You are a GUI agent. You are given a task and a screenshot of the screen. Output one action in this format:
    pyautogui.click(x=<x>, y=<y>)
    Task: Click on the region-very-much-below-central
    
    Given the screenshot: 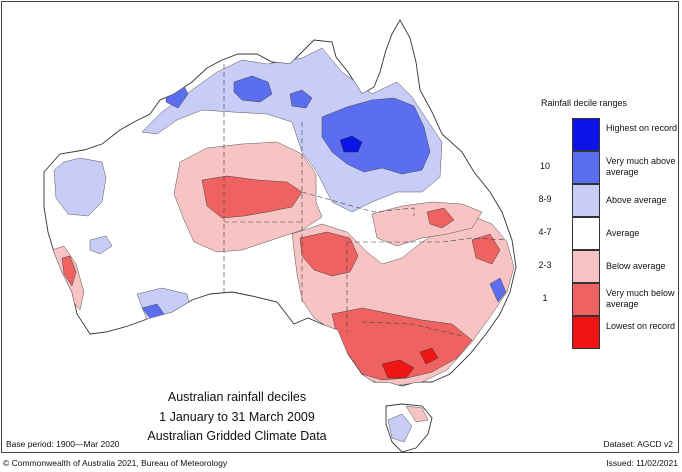 What is the action you would take?
    pyautogui.click(x=252, y=197)
    